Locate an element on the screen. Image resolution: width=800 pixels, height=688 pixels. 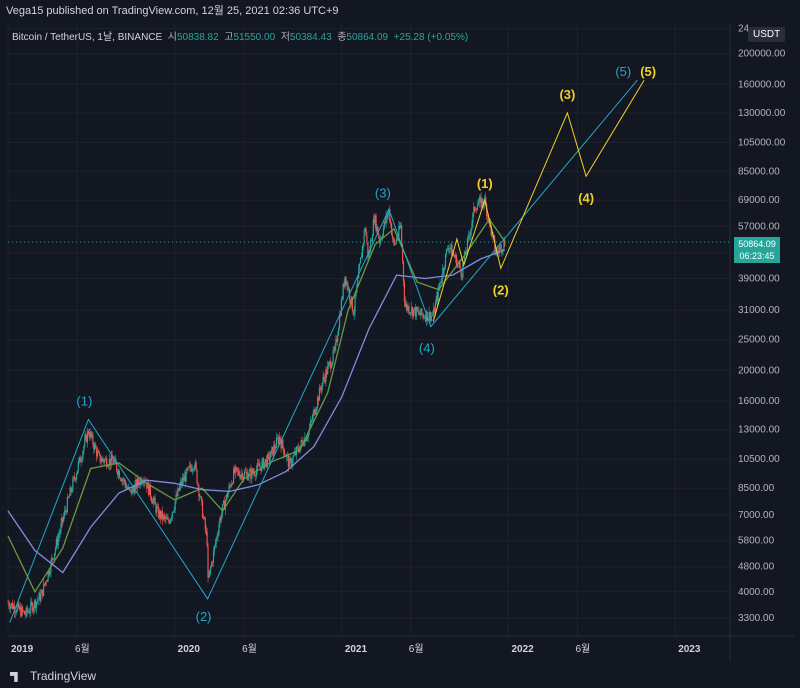
x-tick-label: 6월 is located at coordinates (82, 649).